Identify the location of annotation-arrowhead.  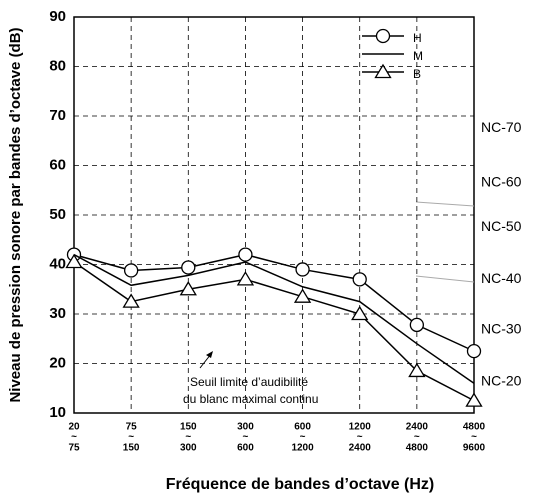
(209, 354).